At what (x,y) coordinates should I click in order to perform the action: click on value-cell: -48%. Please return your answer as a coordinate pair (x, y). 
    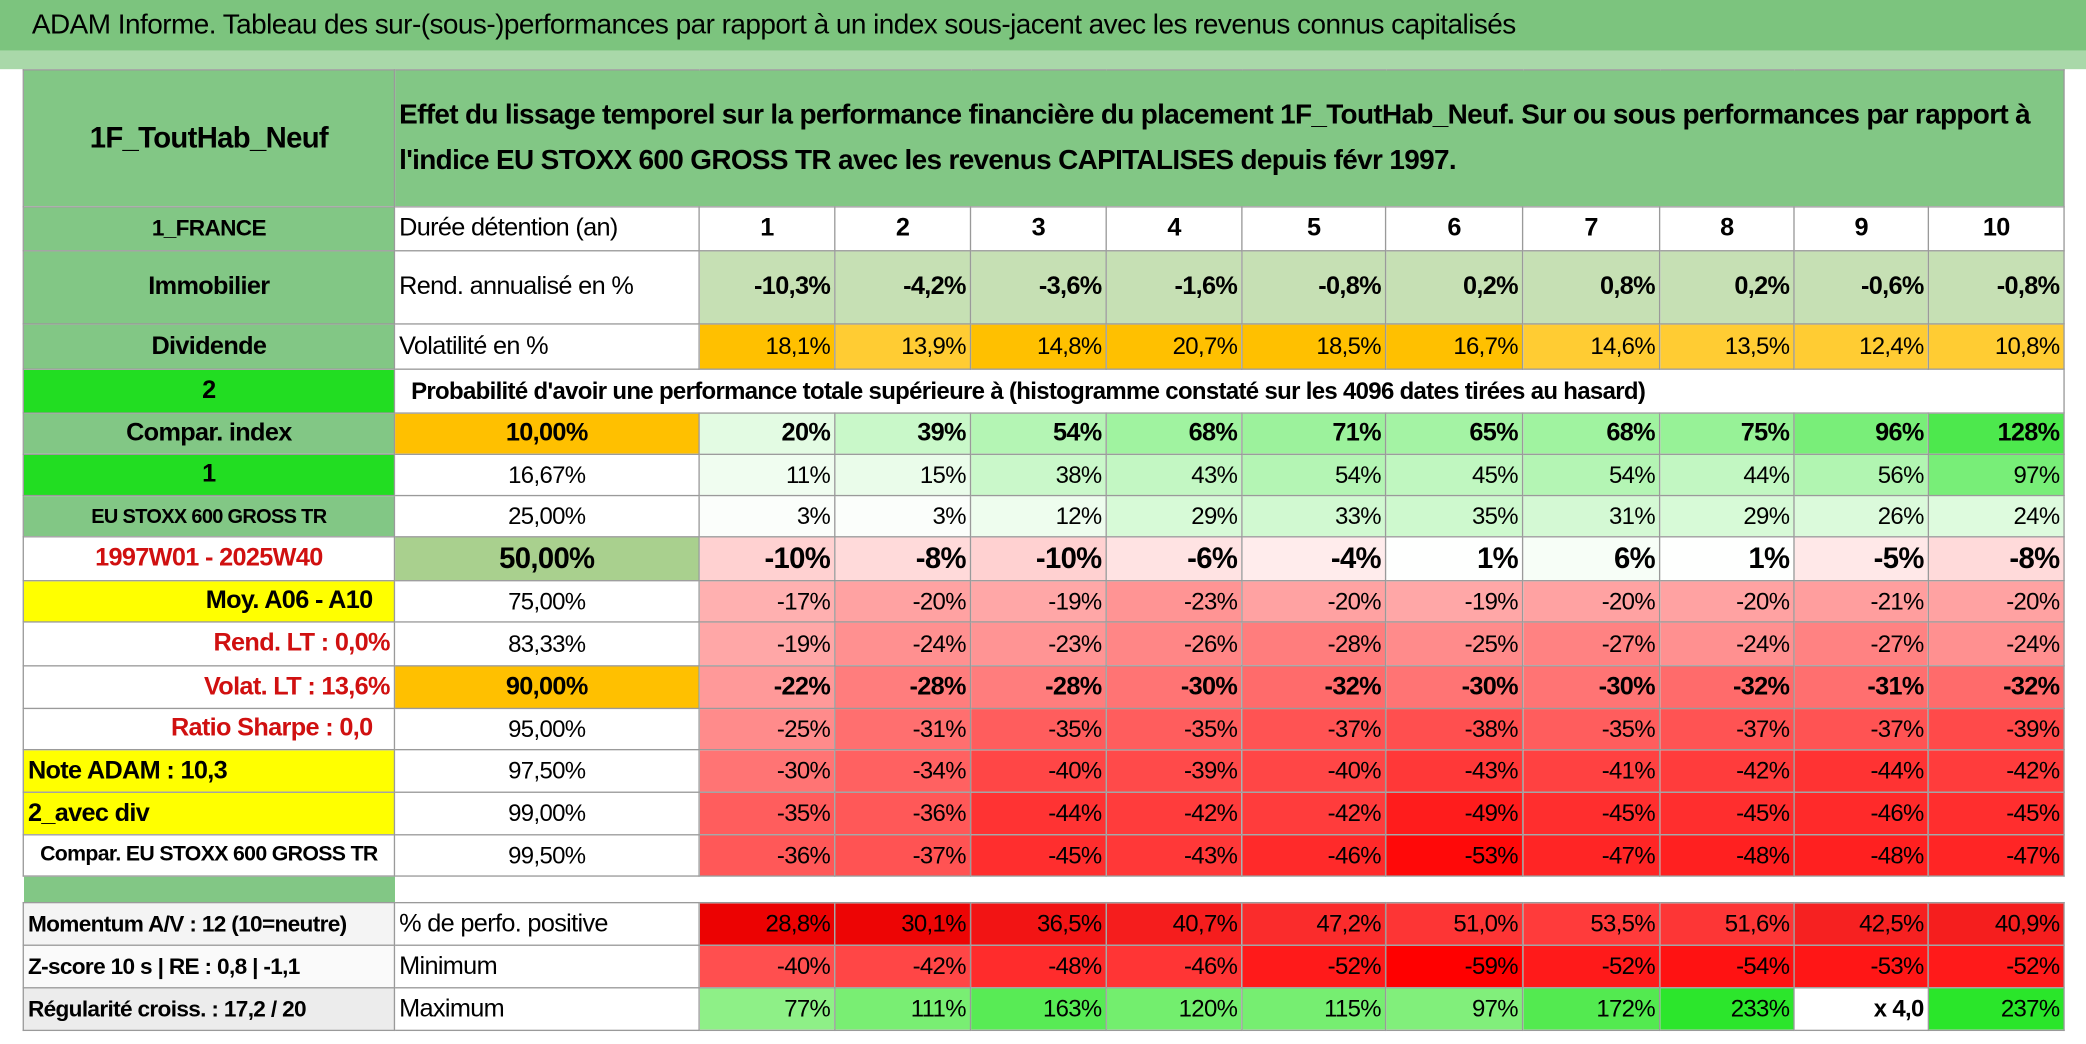
    Looking at the image, I should click on (1038, 966).